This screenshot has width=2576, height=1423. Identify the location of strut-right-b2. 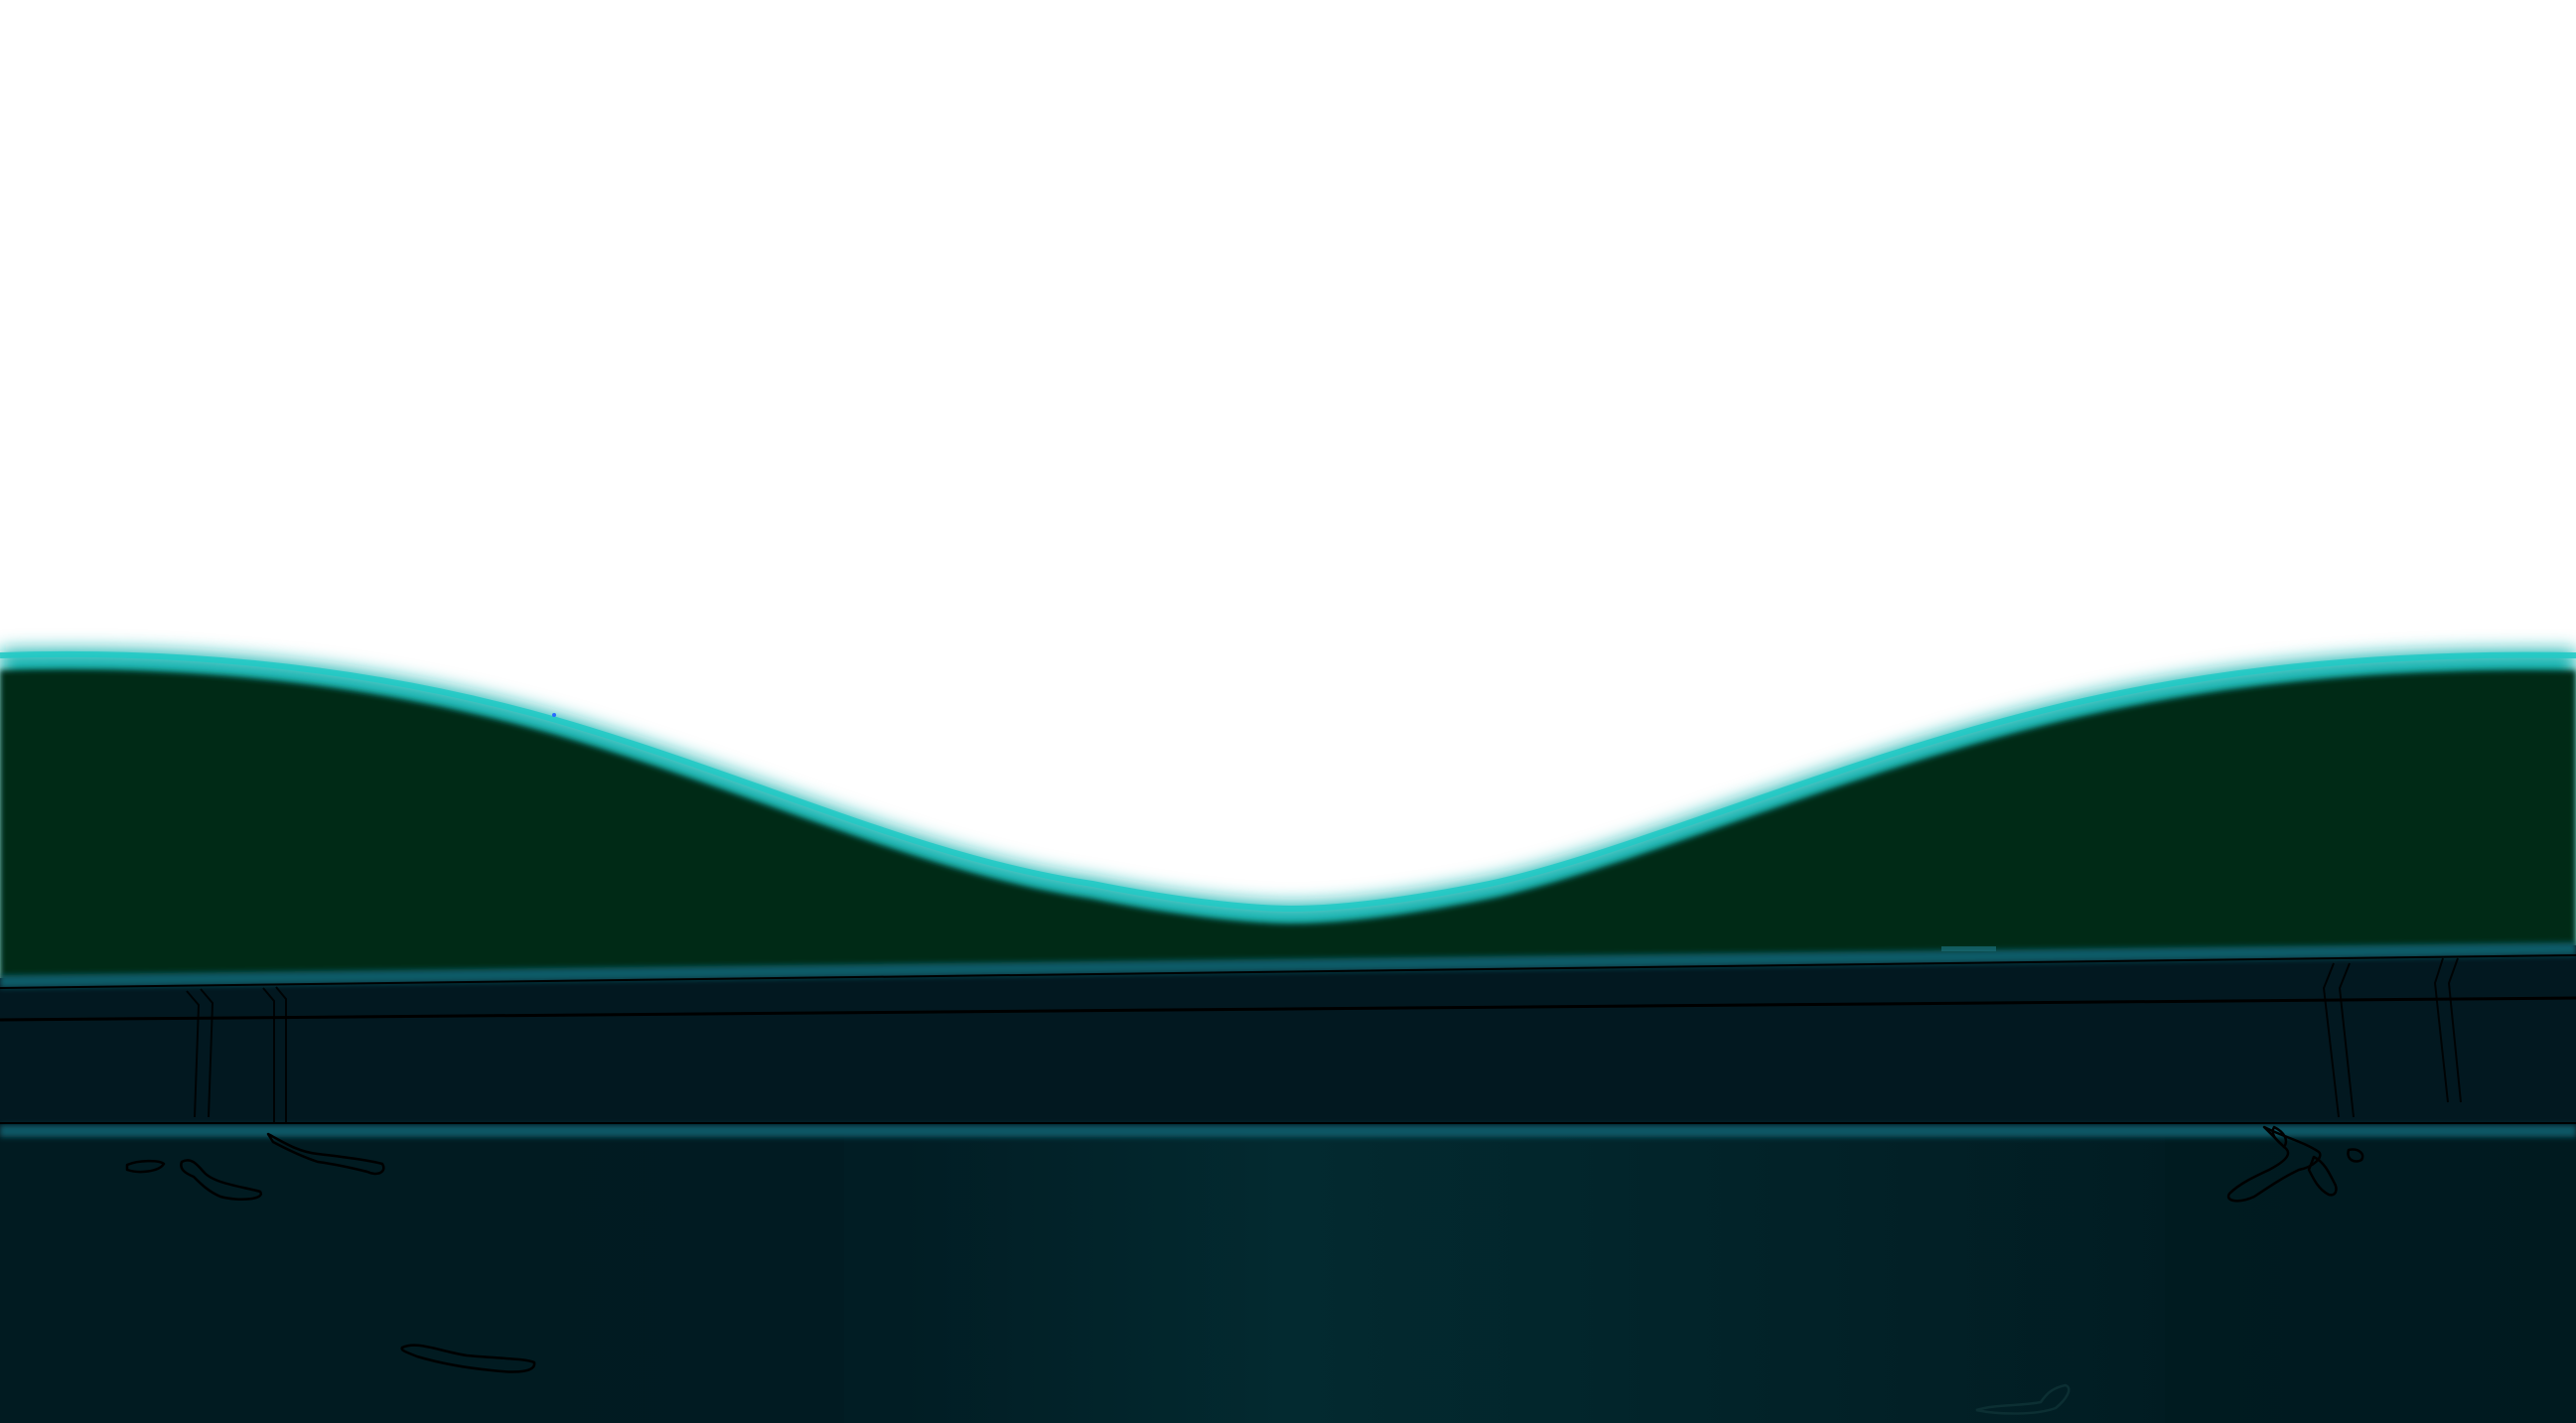
(2454, 1030).